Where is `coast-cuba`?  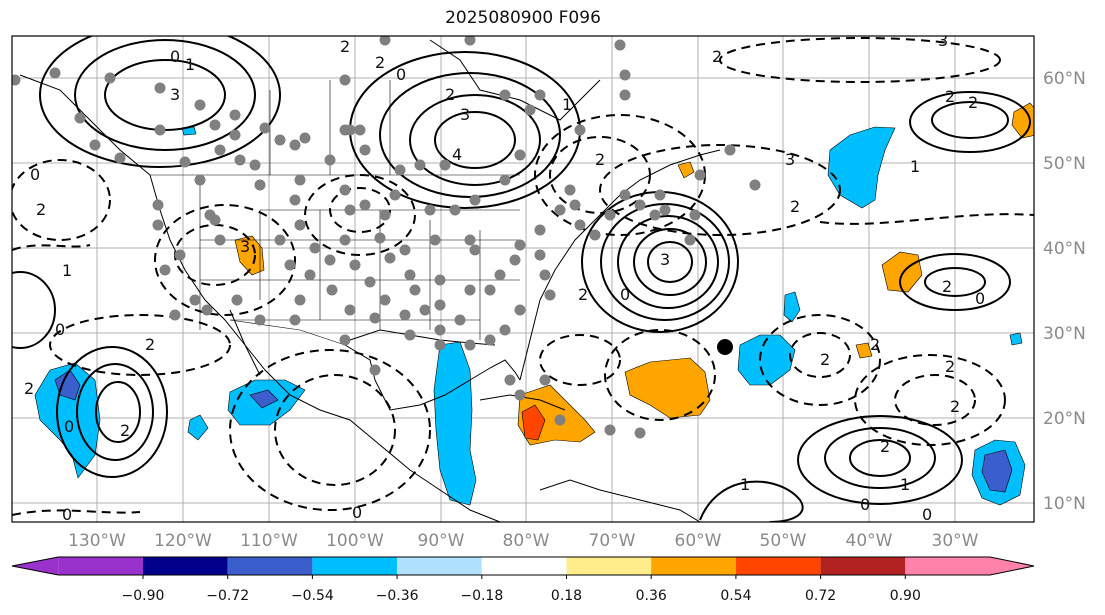
coast-cuba is located at coordinates (522, 402).